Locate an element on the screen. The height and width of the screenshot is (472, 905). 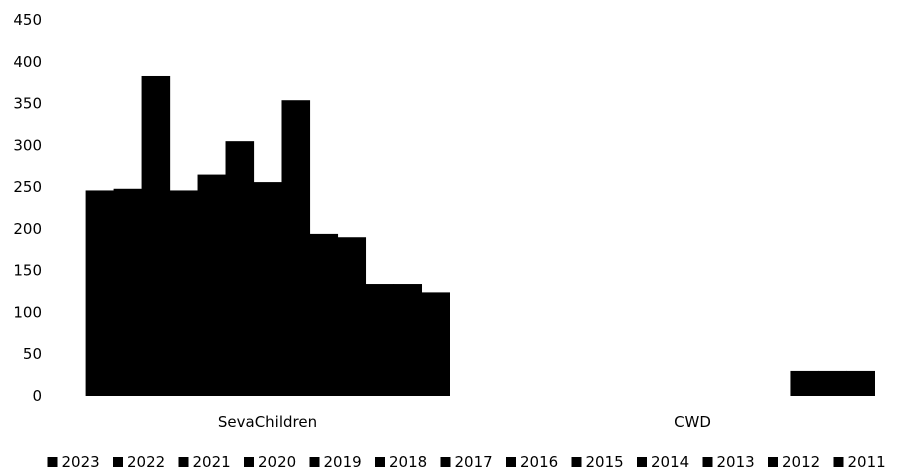
y-tick-label: 300 is located at coordinates (27, 145).